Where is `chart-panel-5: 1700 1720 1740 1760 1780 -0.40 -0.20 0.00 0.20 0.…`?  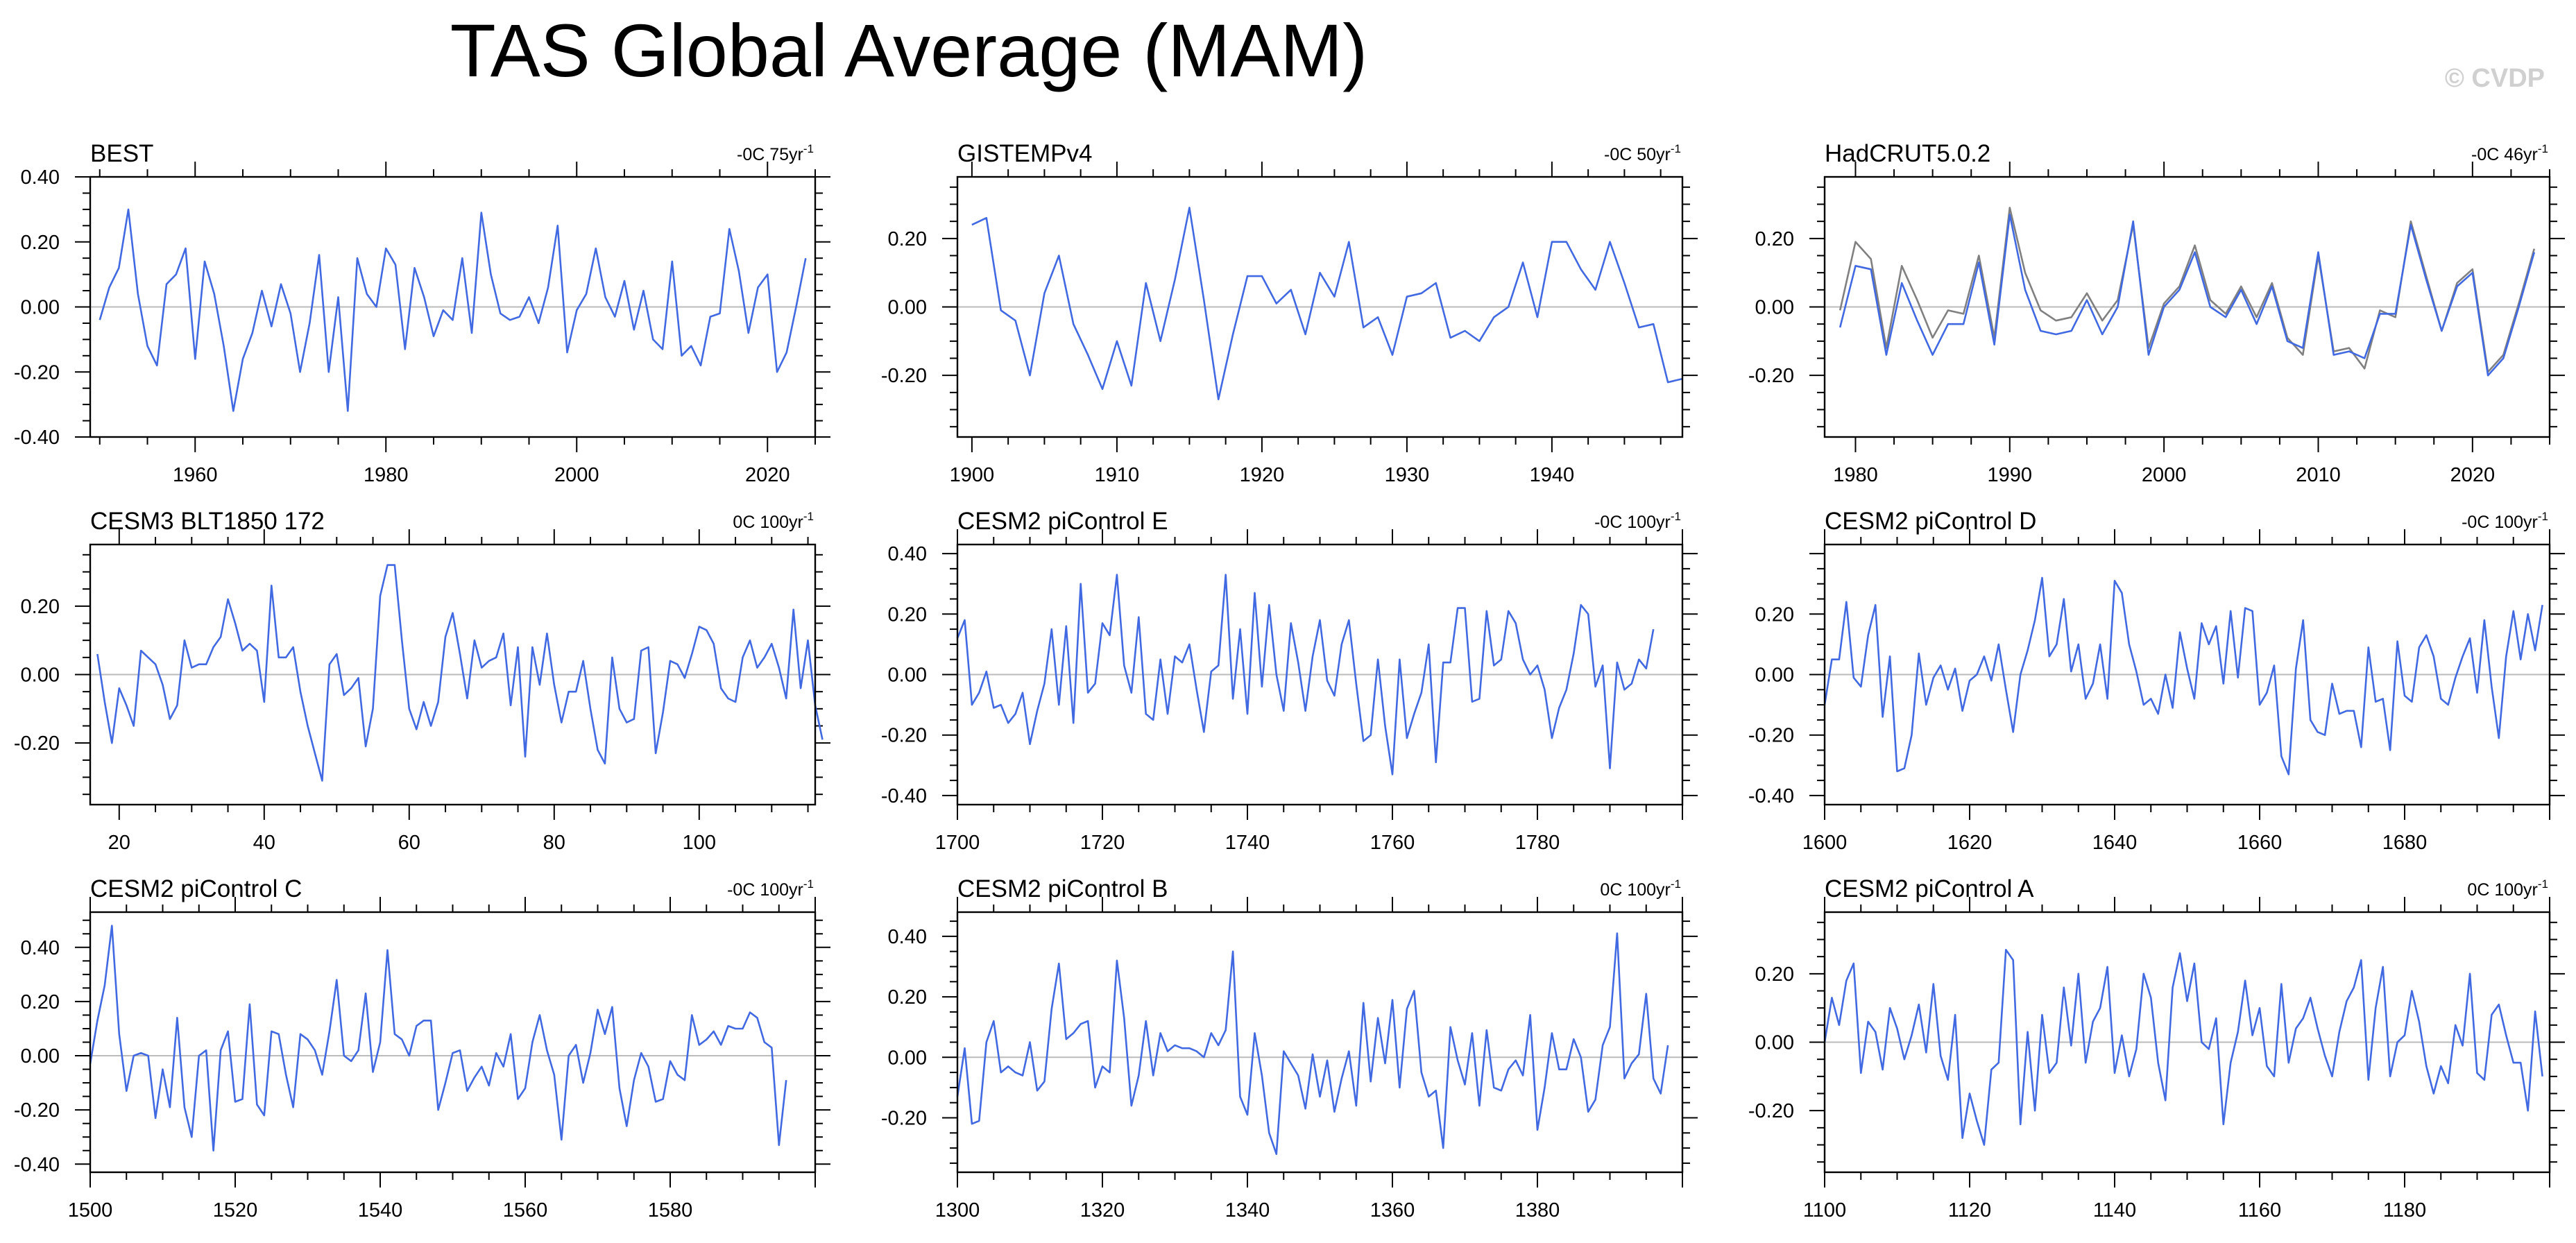 chart-panel-5: 1700 1720 1740 1760 1780 -0.40 -0.20 0.00 0.20 0.… is located at coordinates (1289, 681).